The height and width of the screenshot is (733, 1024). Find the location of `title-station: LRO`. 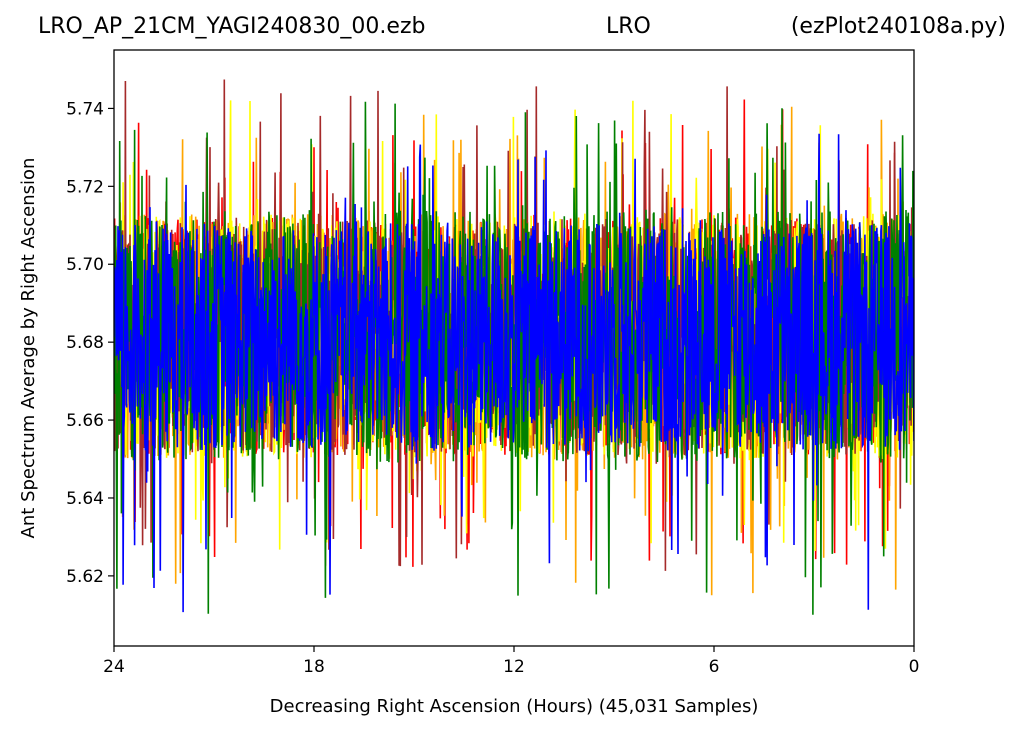

title-station: LRO is located at coordinates (628, 26).